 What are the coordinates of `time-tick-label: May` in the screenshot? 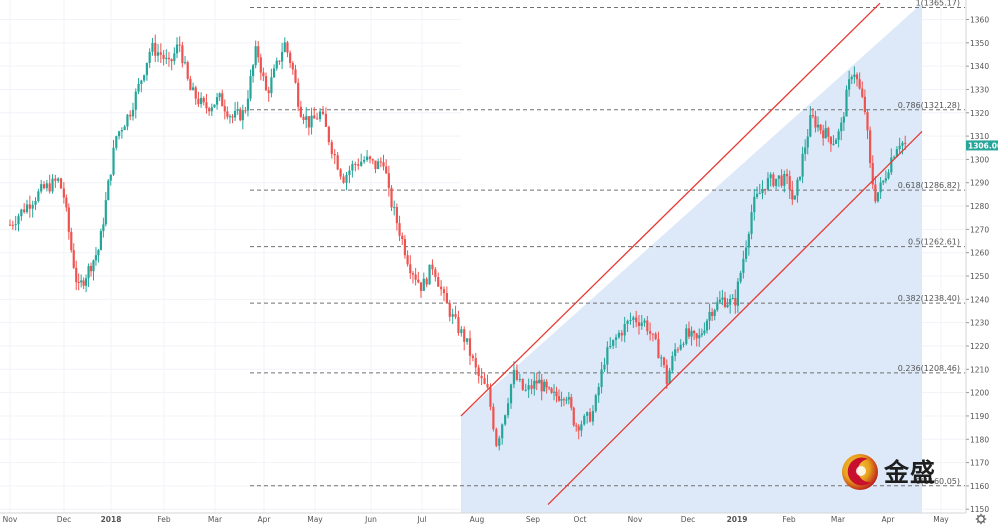 It's located at (315, 519).